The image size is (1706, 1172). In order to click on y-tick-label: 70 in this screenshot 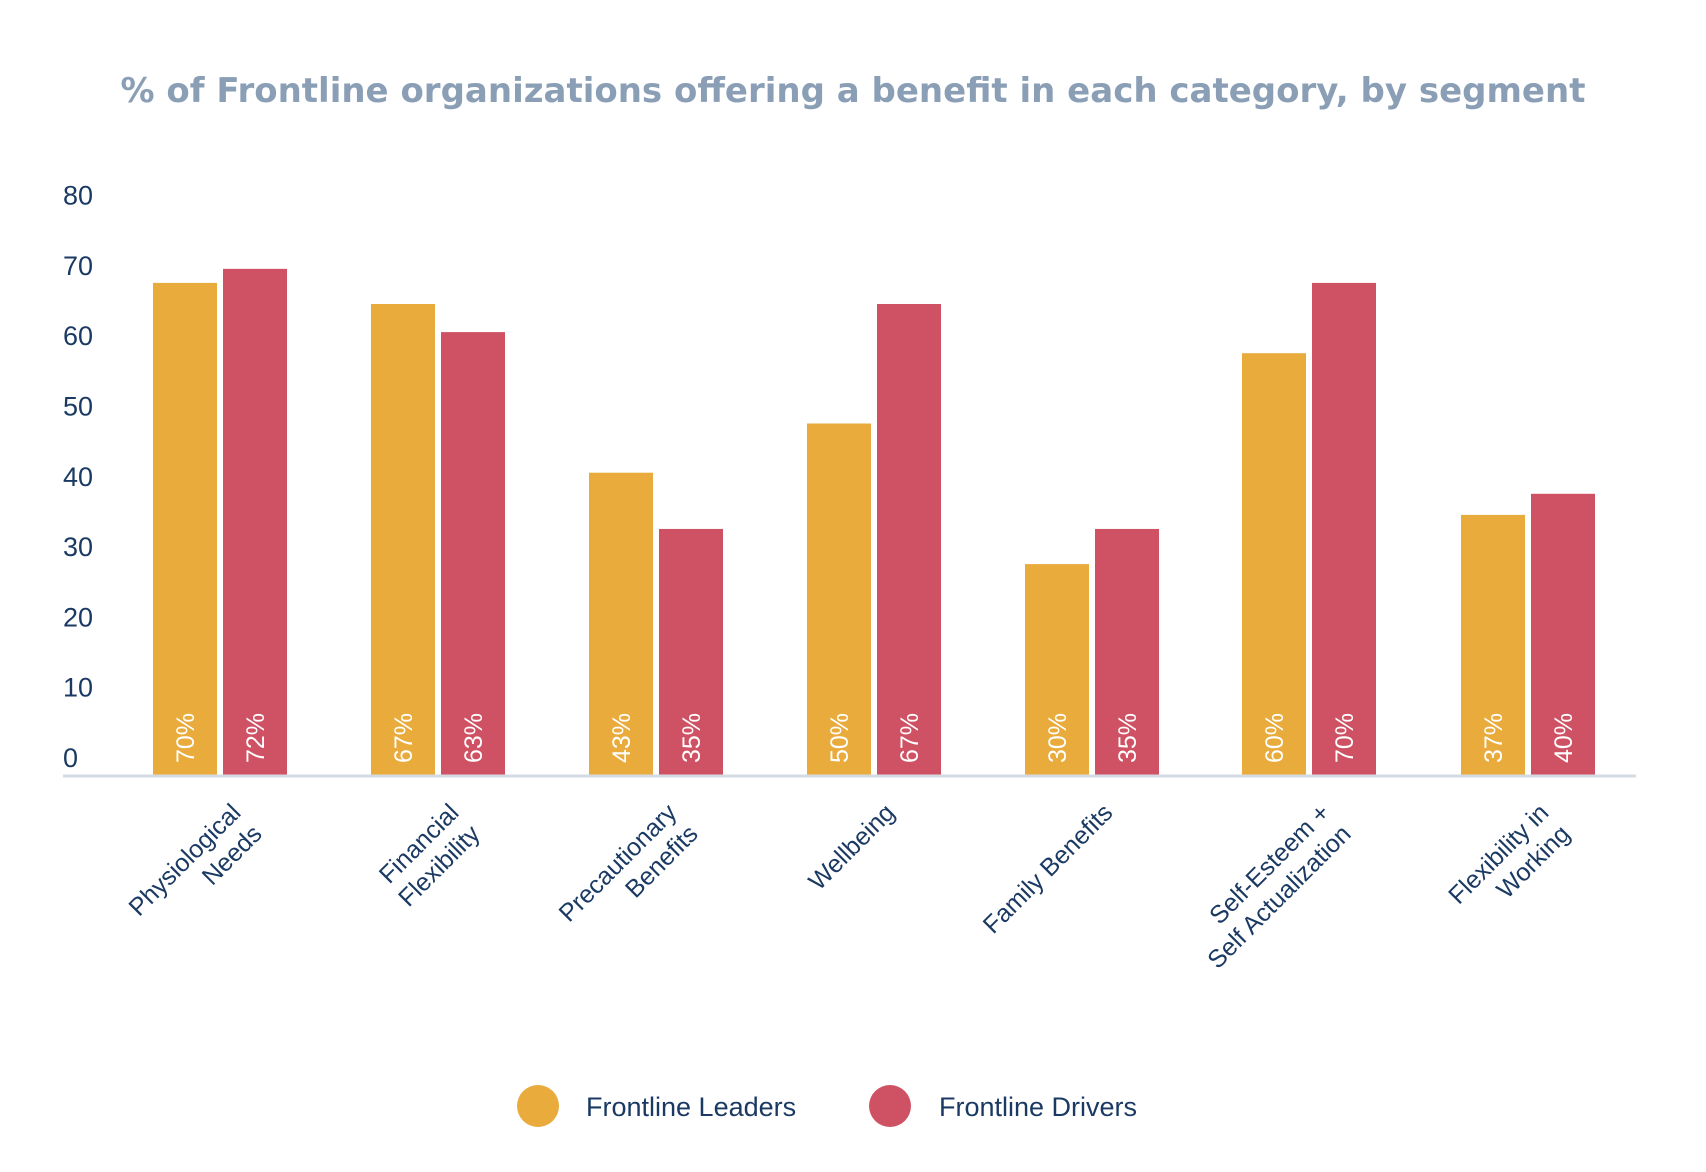, I will do `click(78, 266)`.